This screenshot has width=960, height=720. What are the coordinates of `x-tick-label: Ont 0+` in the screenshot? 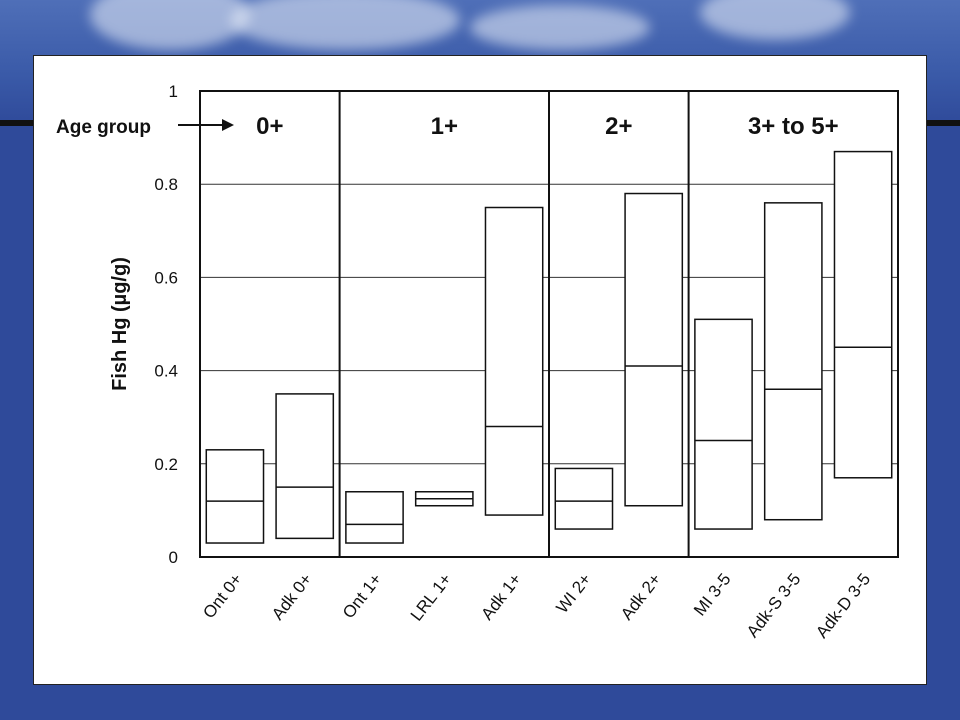 It's located at (222, 596).